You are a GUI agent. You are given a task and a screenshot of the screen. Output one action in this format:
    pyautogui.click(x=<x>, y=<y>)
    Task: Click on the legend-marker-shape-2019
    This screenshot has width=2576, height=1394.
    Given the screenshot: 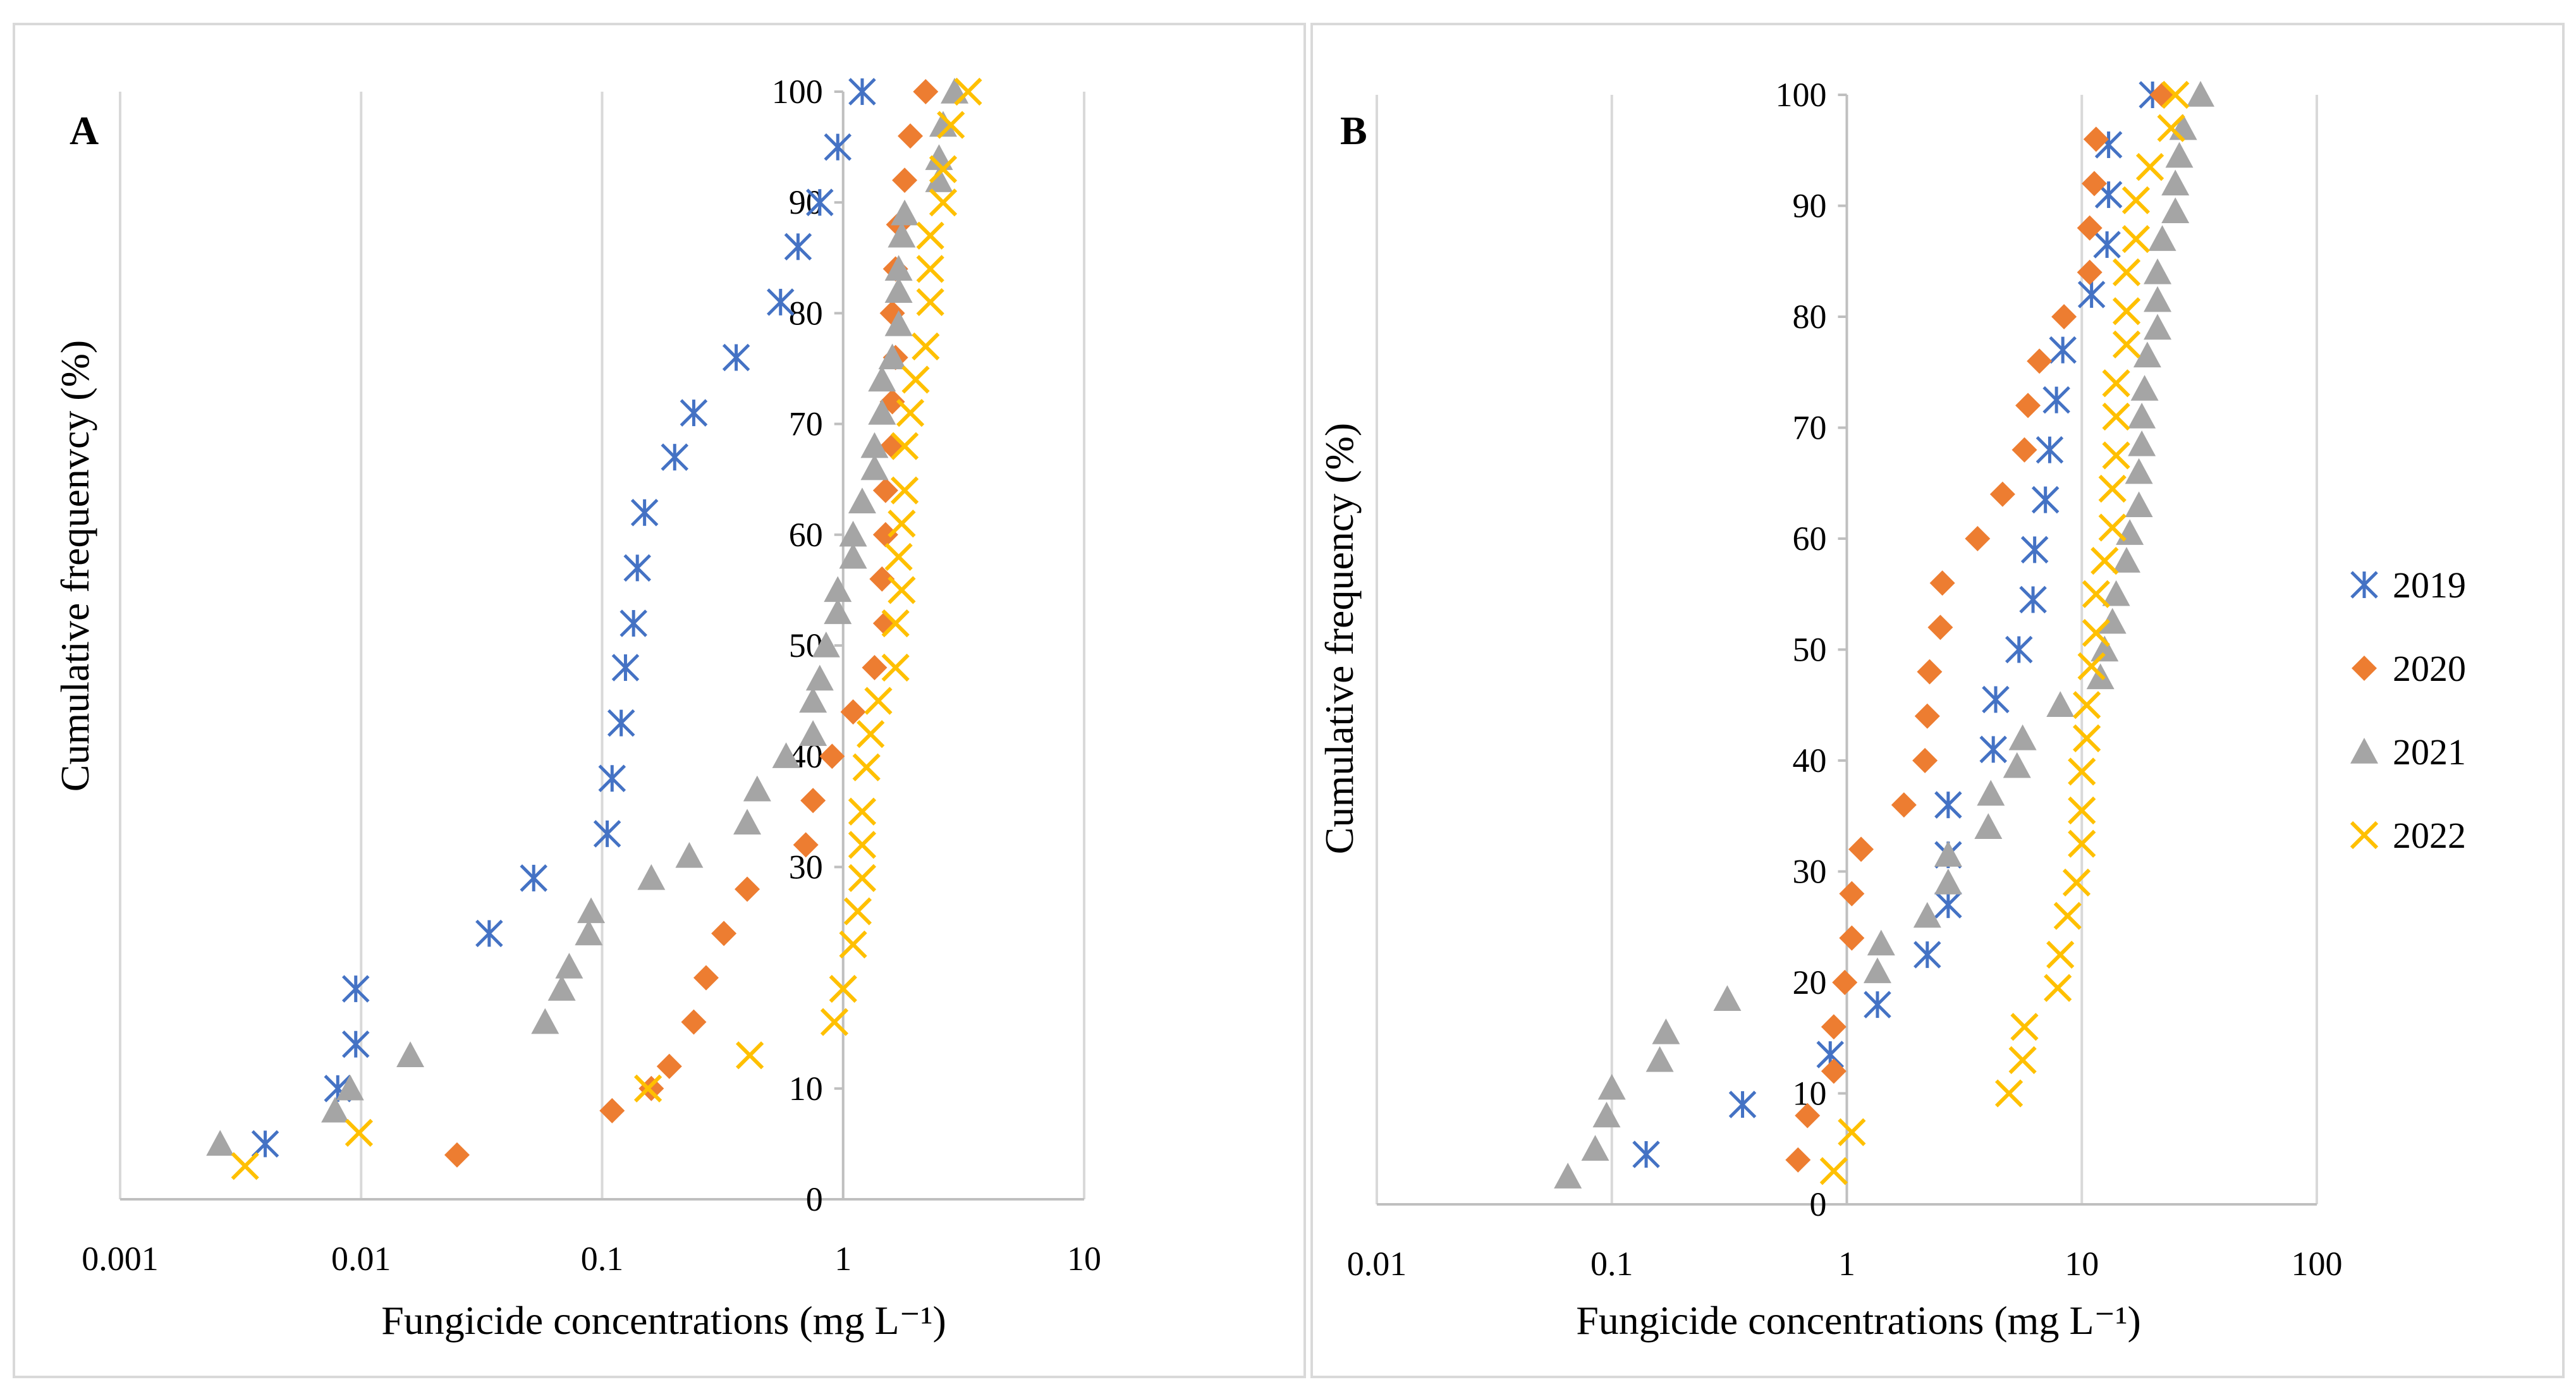 What is the action you would take?
    pyautogui.click(x=2364, y=585)
    